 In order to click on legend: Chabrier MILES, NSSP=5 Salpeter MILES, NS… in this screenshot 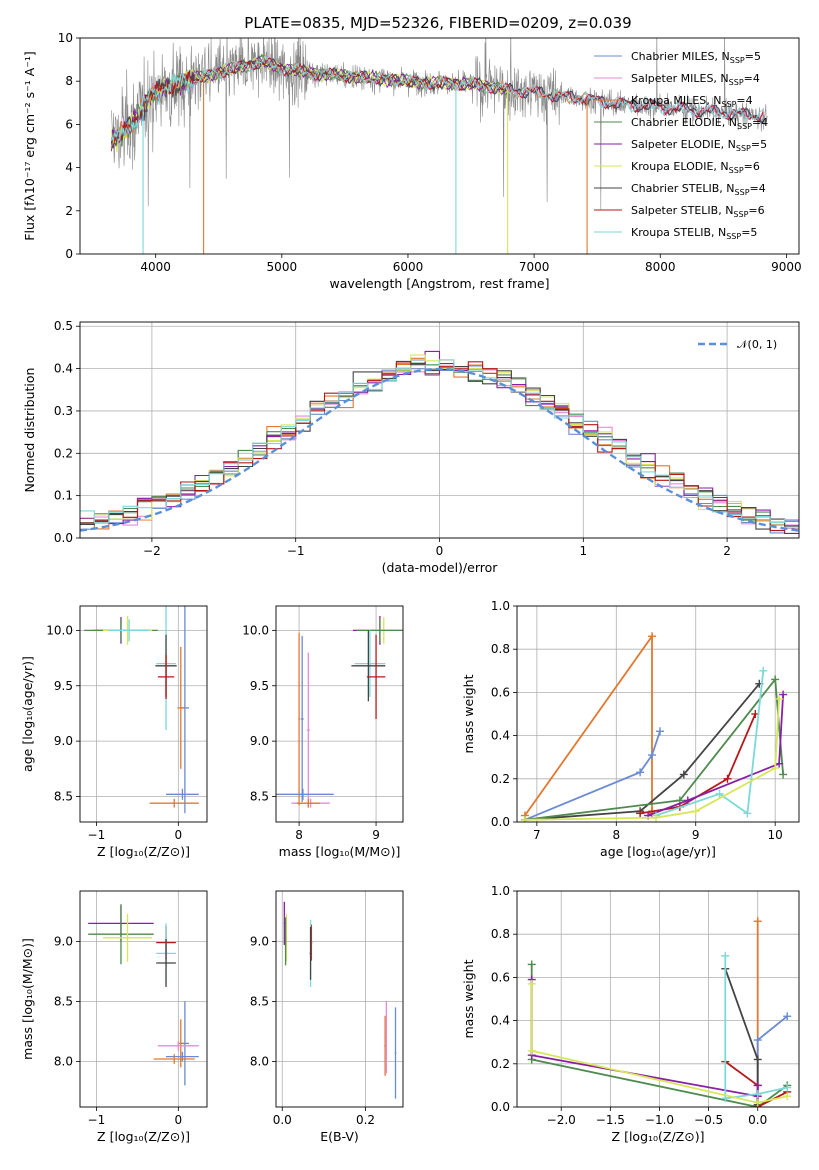, I will do `click(681, 145)`.